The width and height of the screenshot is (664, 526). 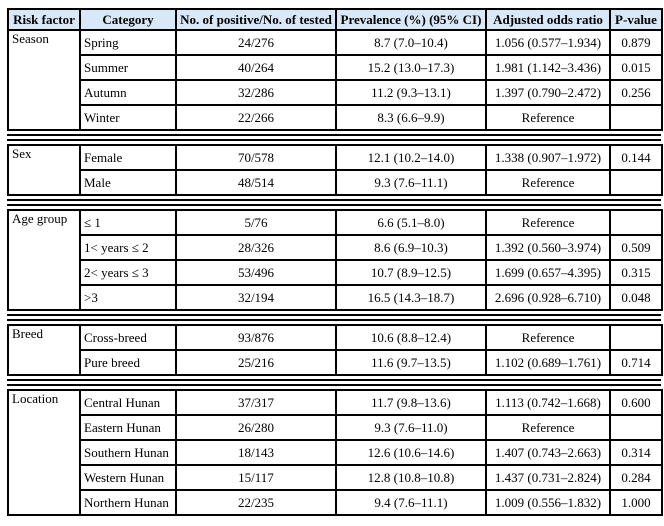 I want to click on cell-category: Southern Hunan, so click(x=128, y=452).